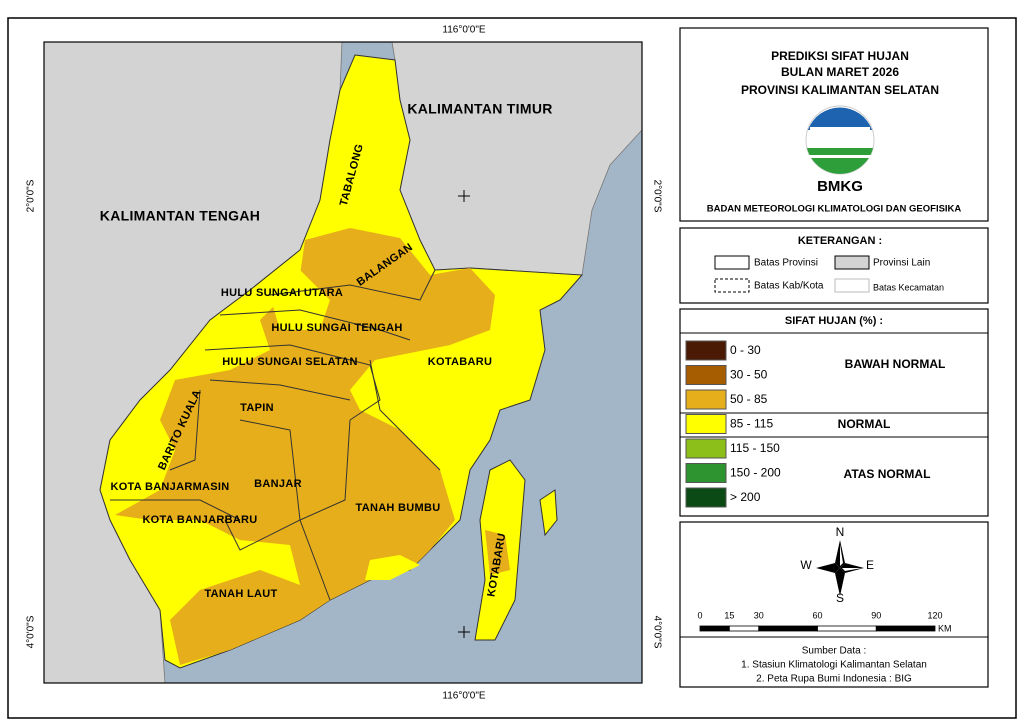 This screenshot has height=725, width=1024. I want to click on legend-item: Batas Kab/Kota, so click(789, 286).